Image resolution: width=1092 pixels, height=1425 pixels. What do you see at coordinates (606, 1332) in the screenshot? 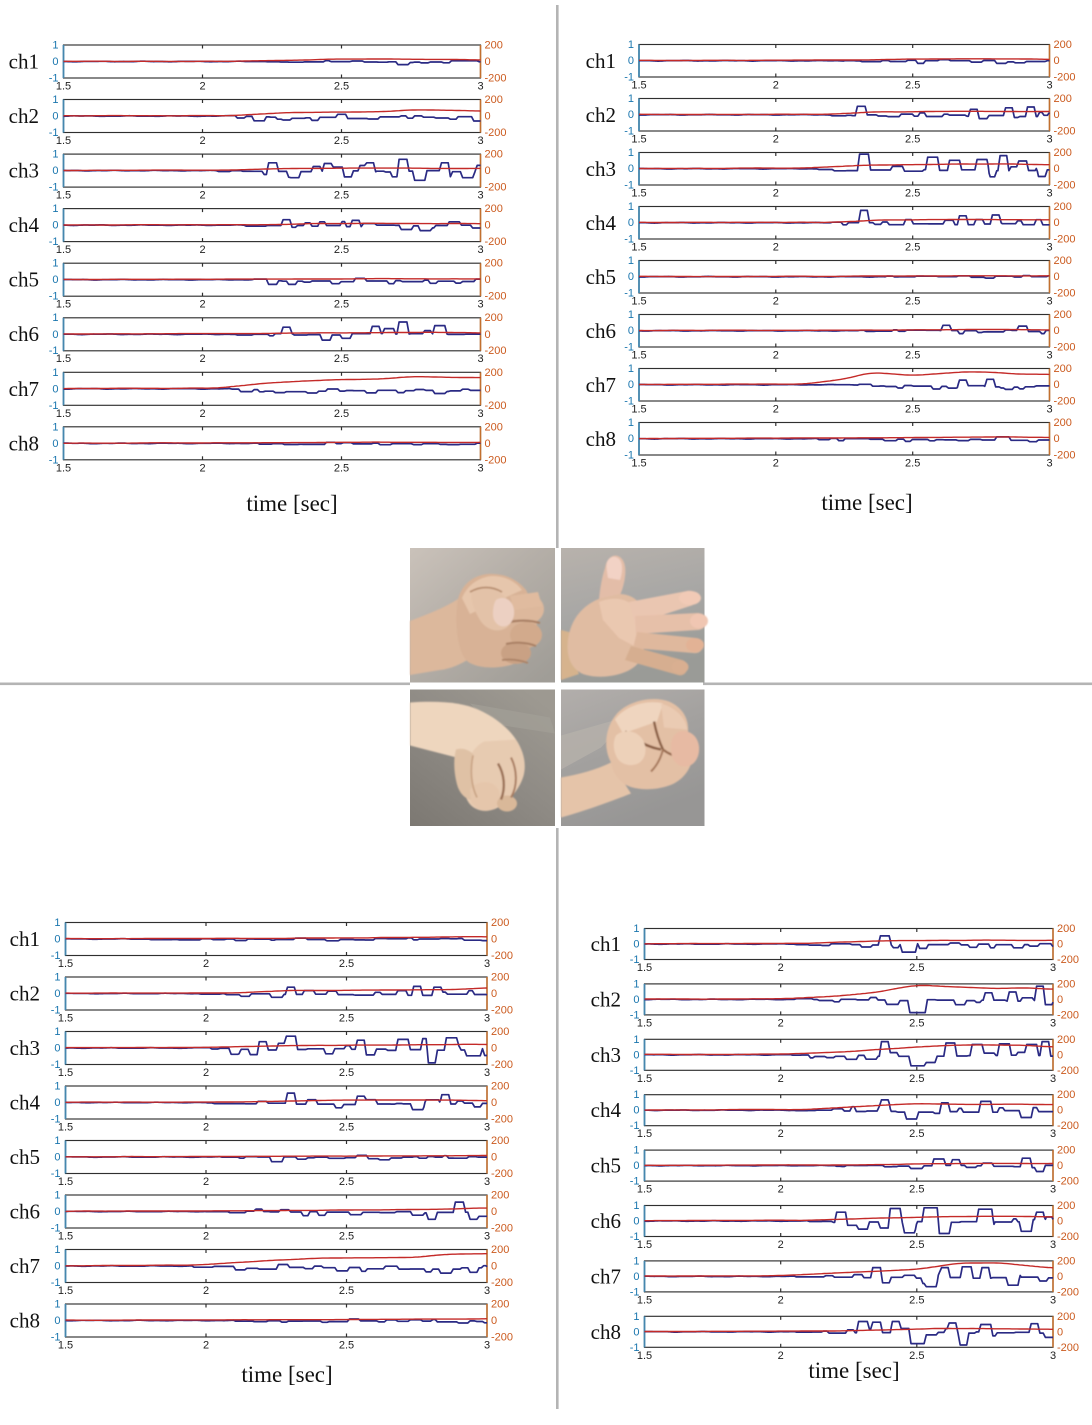
I see `svg-text: ch8` at bounding box center [606, 1332].